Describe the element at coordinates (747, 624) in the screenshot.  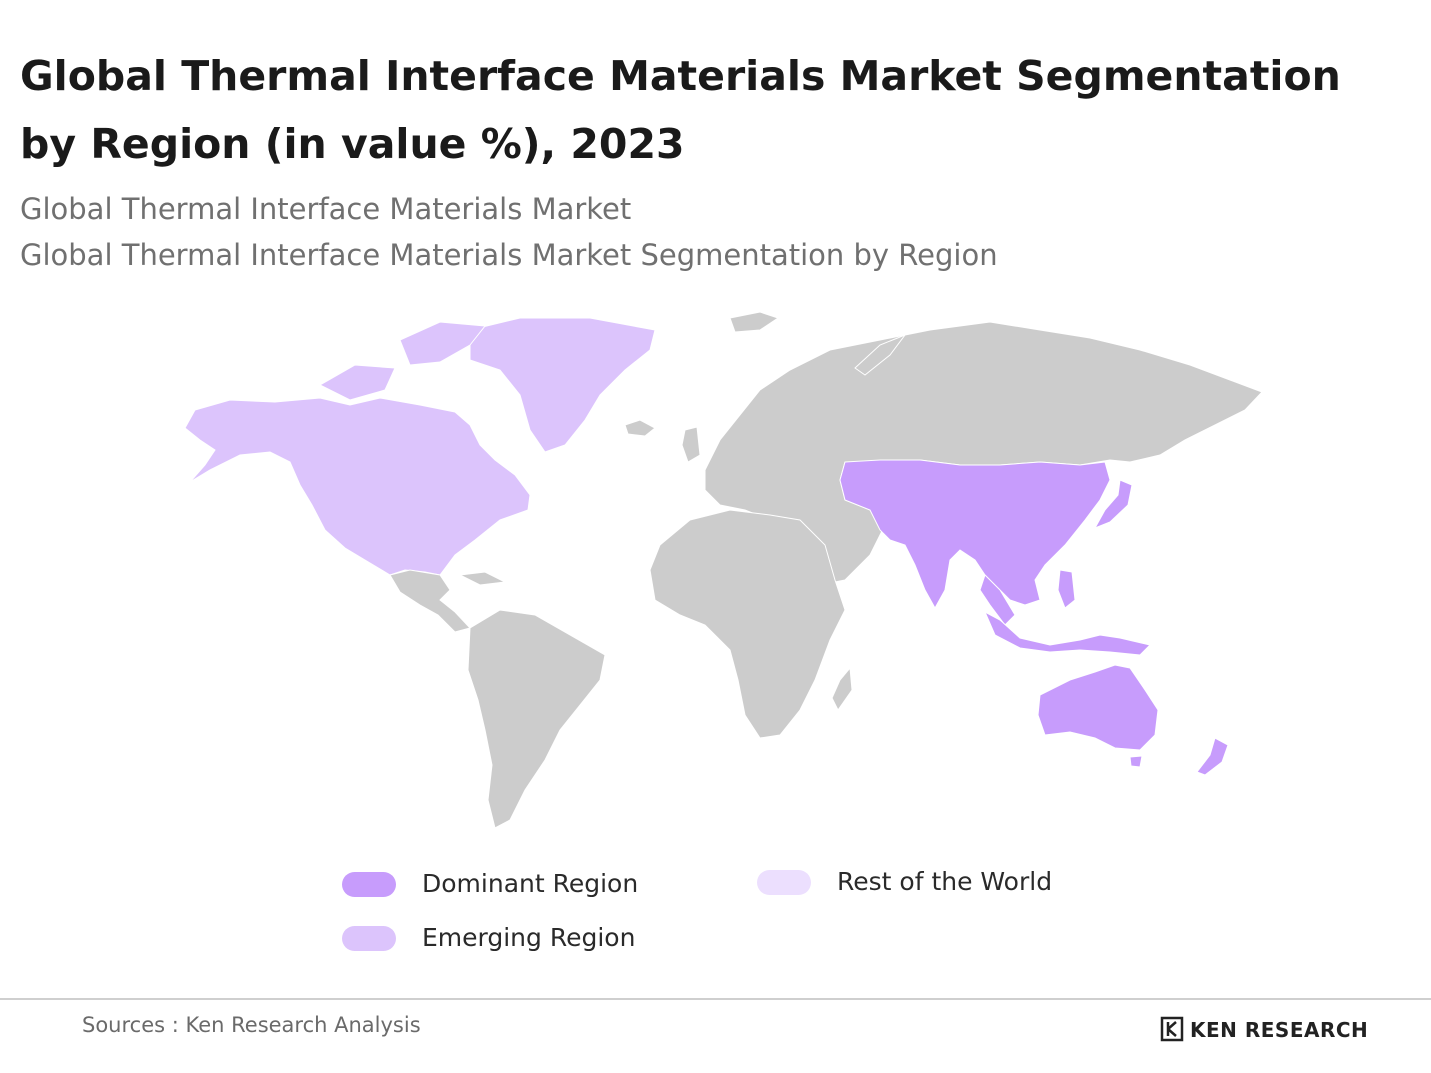
I see `map-region-africa` at that location.